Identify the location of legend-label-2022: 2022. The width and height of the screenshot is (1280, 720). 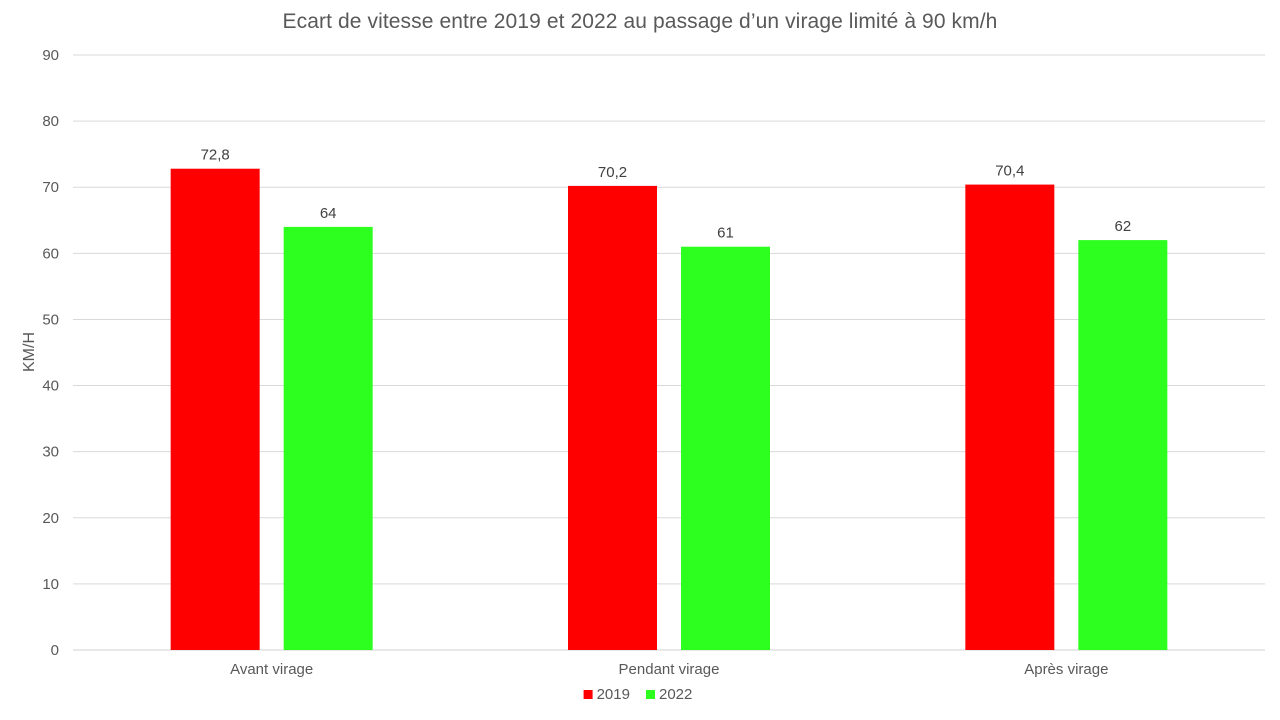
(675, 694).